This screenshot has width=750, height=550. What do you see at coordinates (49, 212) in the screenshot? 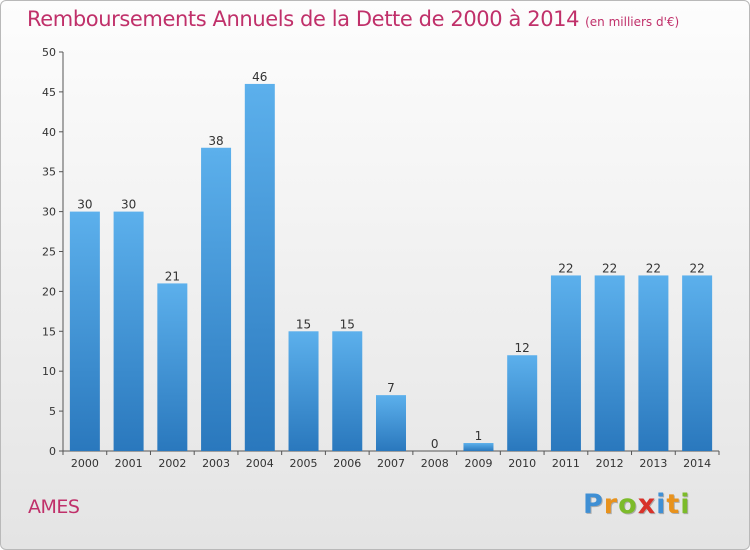
I see `y-tick-label: 30` at bounding box center [49, 212].